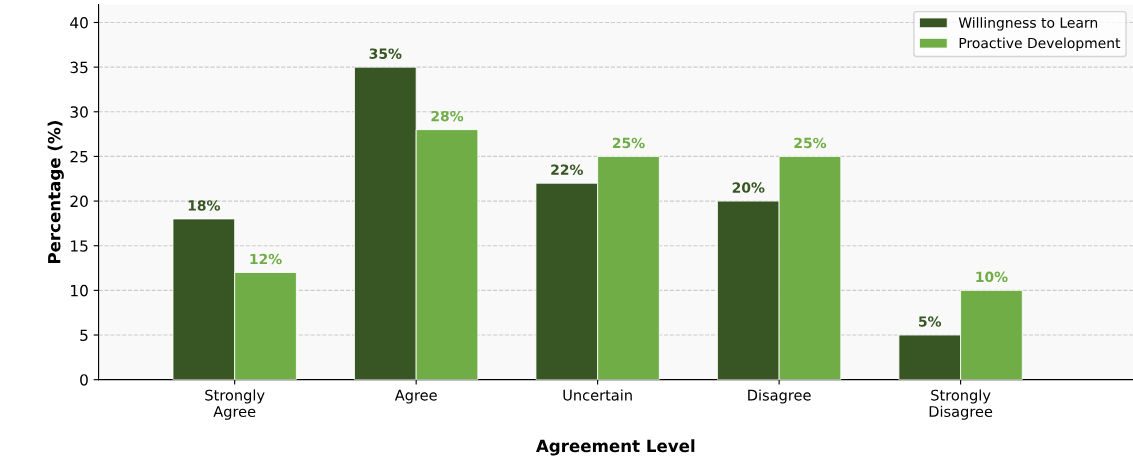  I want to click on y-tick-label: 35, so click(79, 67).